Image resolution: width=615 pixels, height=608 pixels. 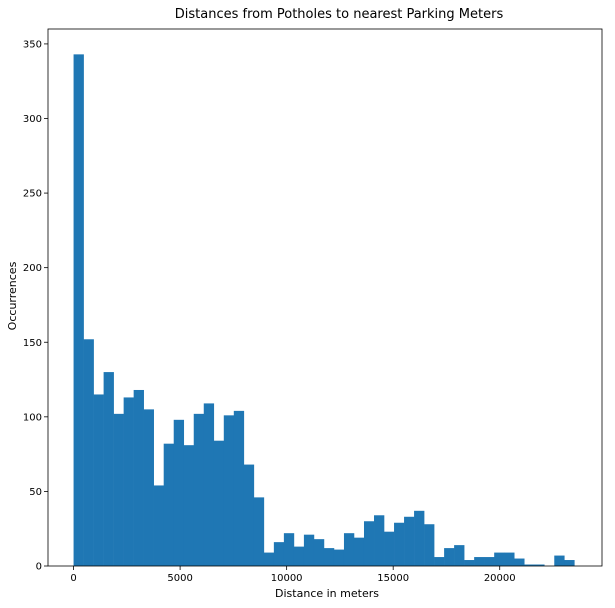 I want to click on y-tick-label: 100, so click(x=32, y=417).